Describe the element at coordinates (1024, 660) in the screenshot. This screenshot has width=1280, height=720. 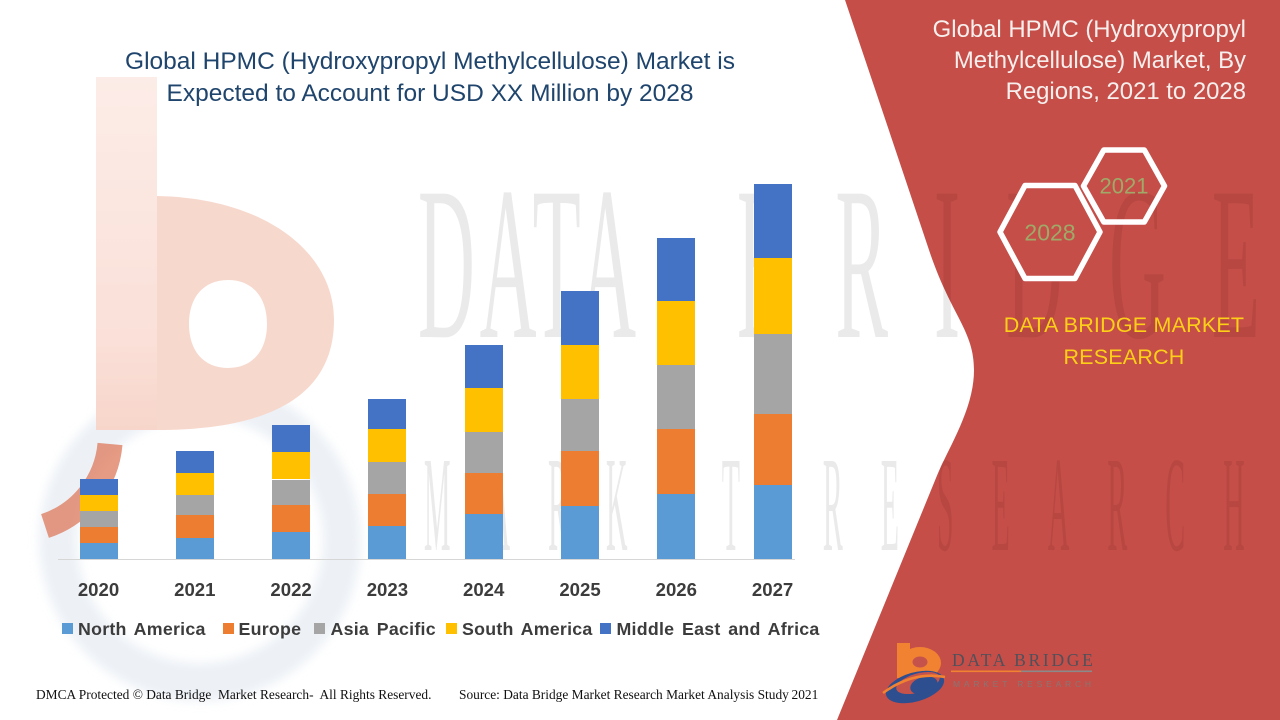
I see `svg-text: DATA BRIDGE` at that location.